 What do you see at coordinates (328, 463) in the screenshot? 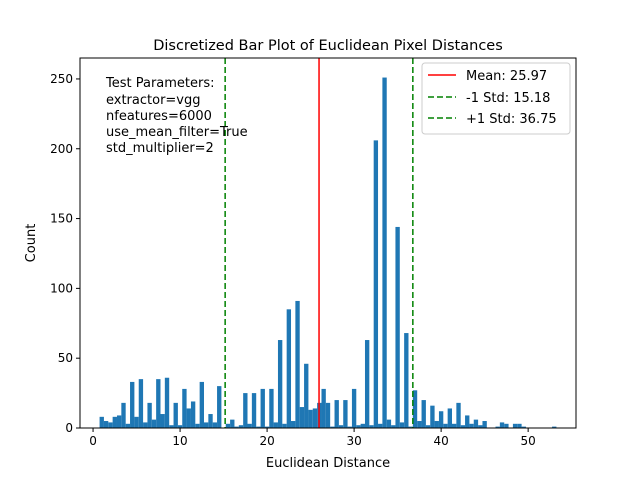
I see `x-axis-label: Euclidean Distance` at bounding box center [328, 463].